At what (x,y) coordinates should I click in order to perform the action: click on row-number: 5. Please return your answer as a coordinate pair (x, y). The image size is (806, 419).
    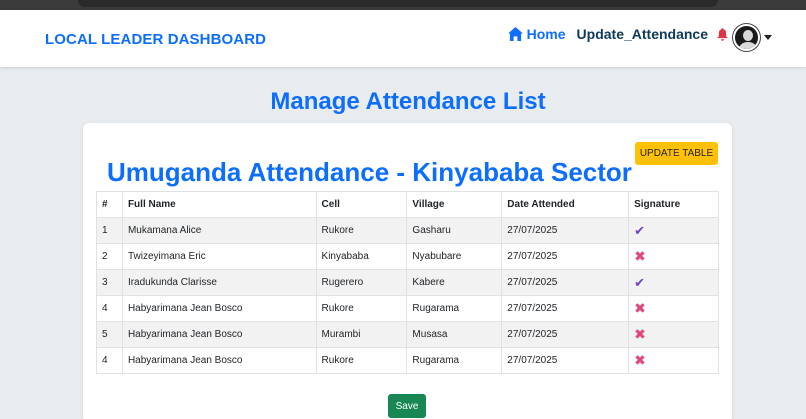
    Looking at the image, I should click on (109, 334).